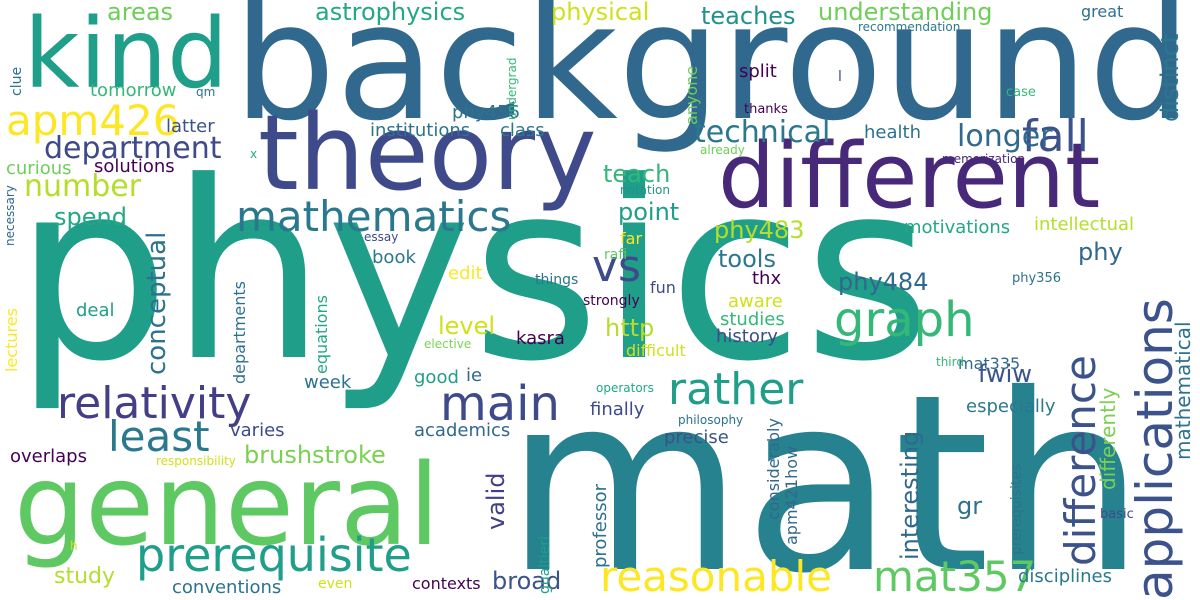 This screenshot has height=600, width=1200. I want to click on word: different, so click(909, 176).